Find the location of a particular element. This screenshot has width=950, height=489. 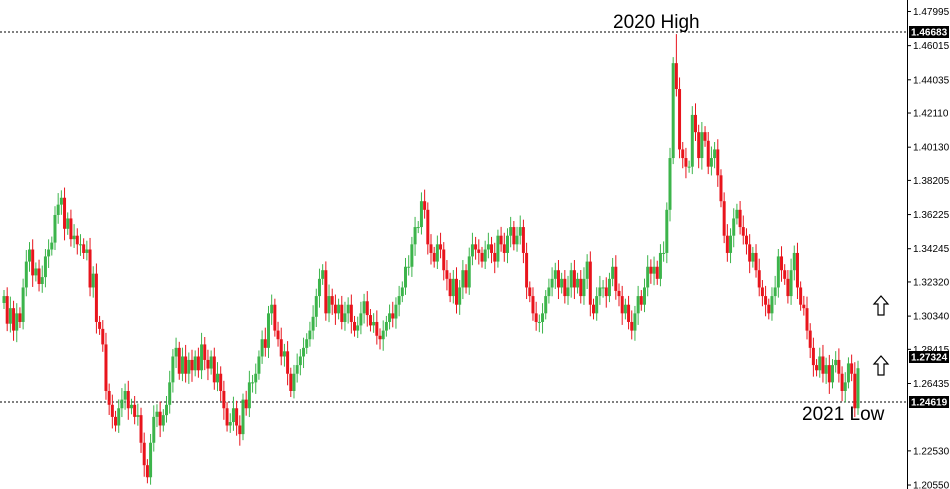

price-badge-current-label: 1.27324 is located at coordinates (929, 358).